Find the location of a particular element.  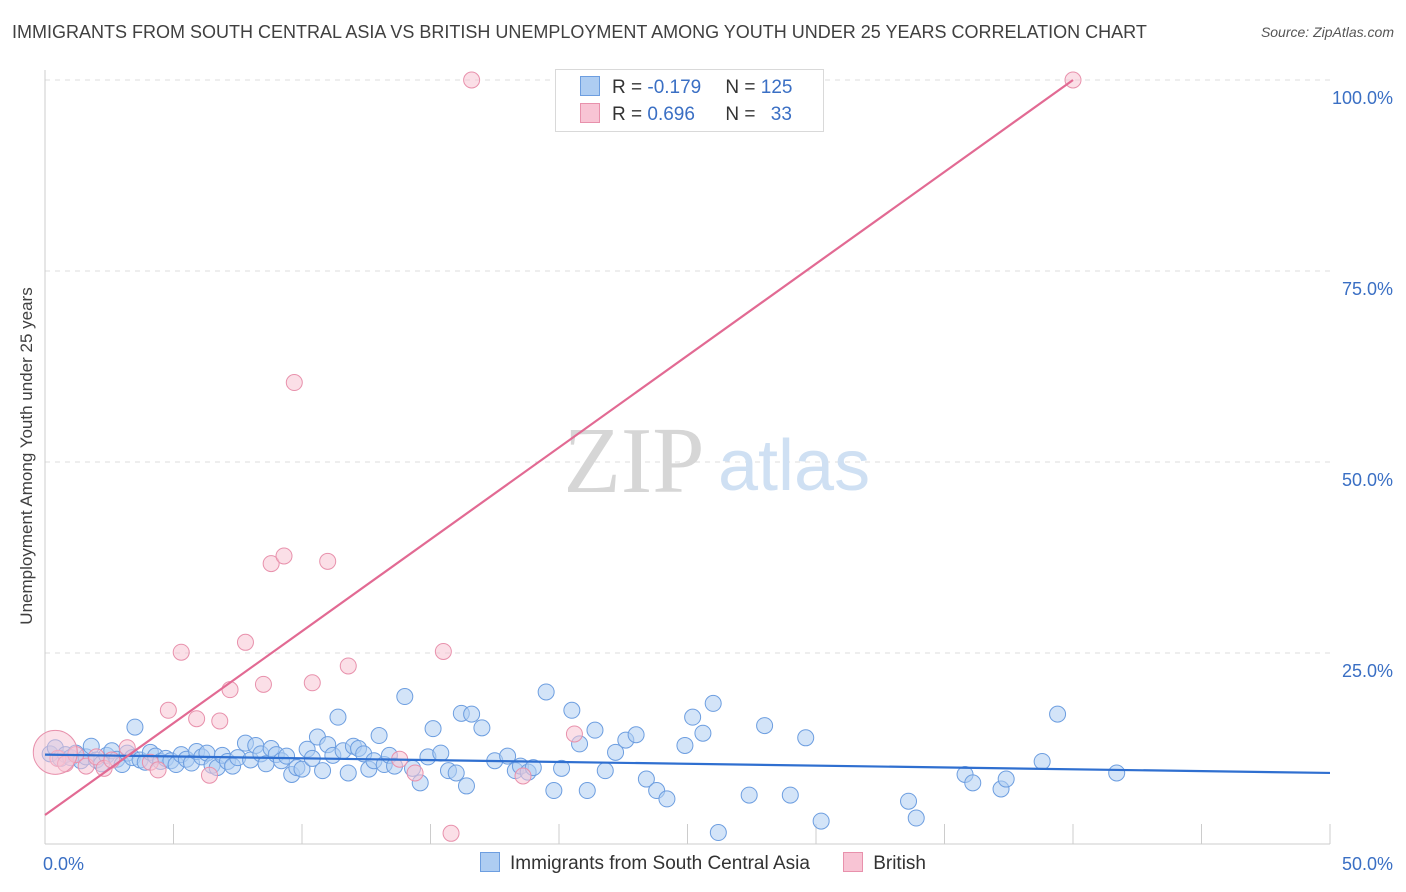

point-british-large is located at coordinates (55, 752).